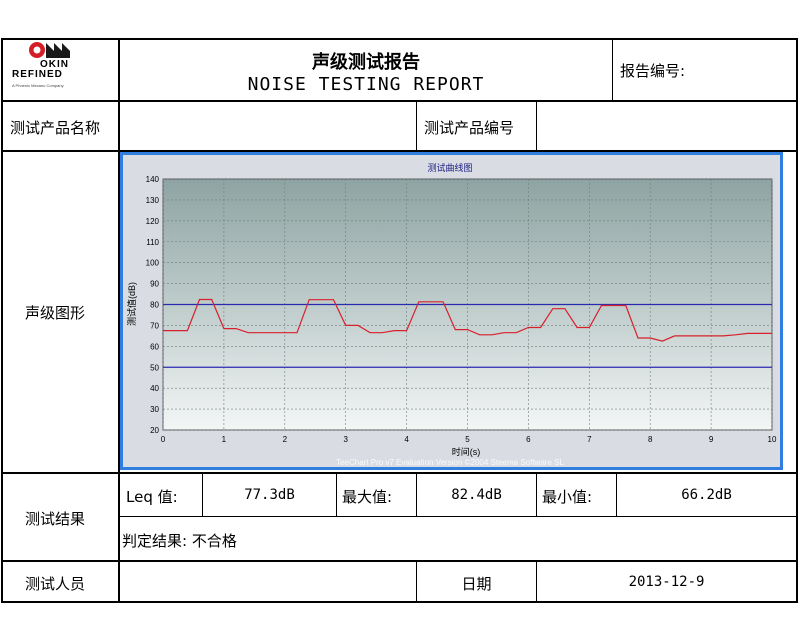  I want to click on max-label: 最大值:, so click(367, 497).